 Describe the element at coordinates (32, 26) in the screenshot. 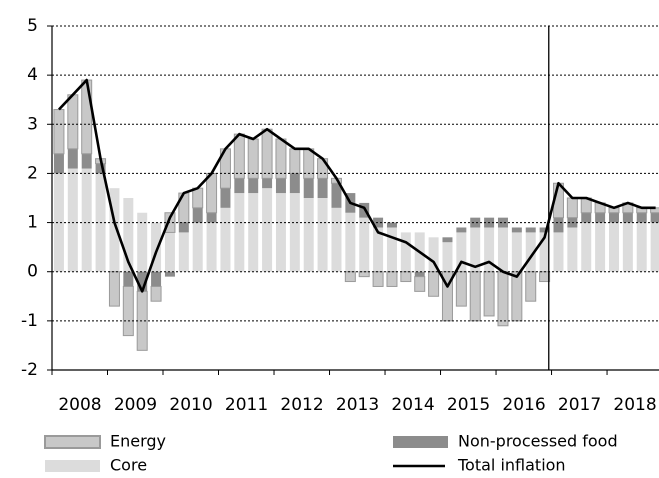

I see `y-tick-label: 5` at that location.